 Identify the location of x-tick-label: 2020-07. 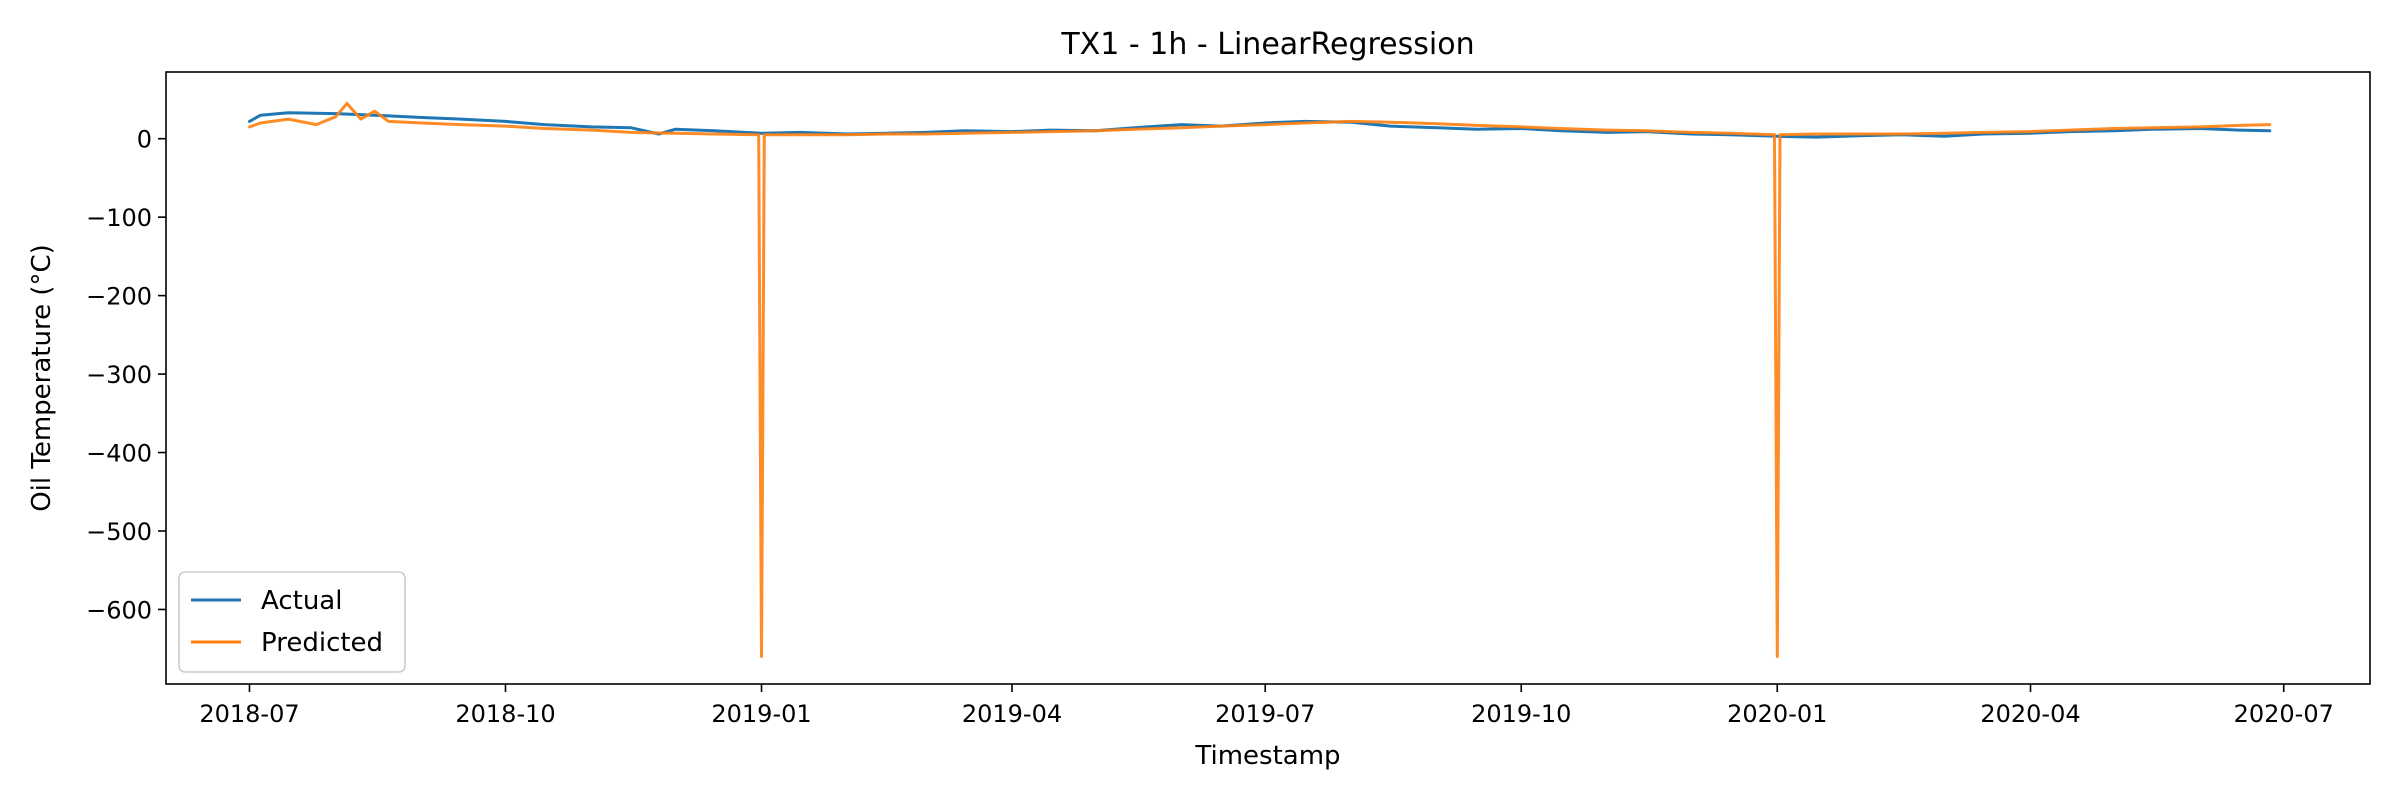
(2284, 714).